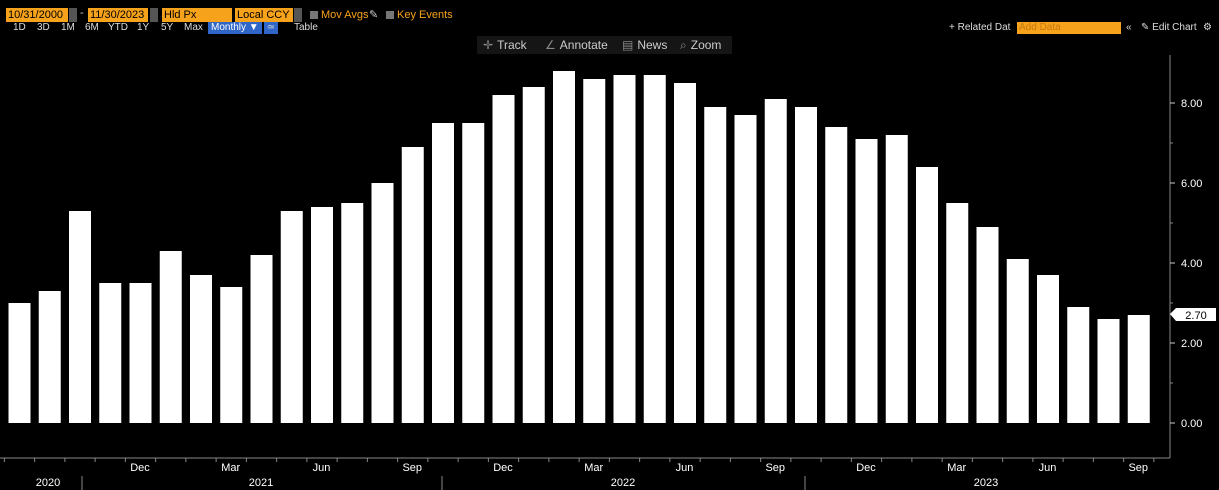  I want to click on range-1d: 1D, so click(19, 27).